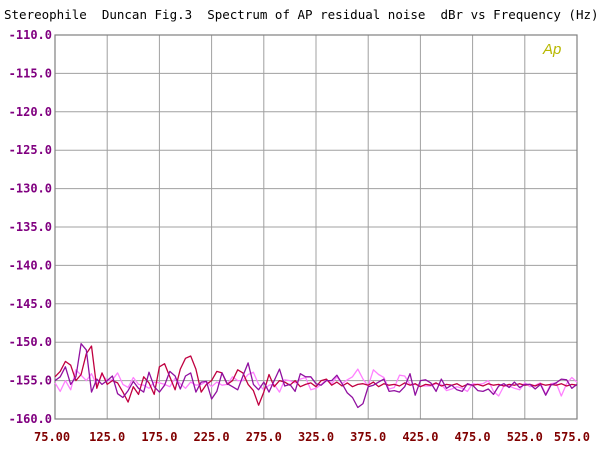 Image resolution: width=600 pixels, height=450 pixels. What do you see at coordinates (420, 437) in the screenshot?
I see `x-tick-label: 425.0` at bounding box center [420, 437].